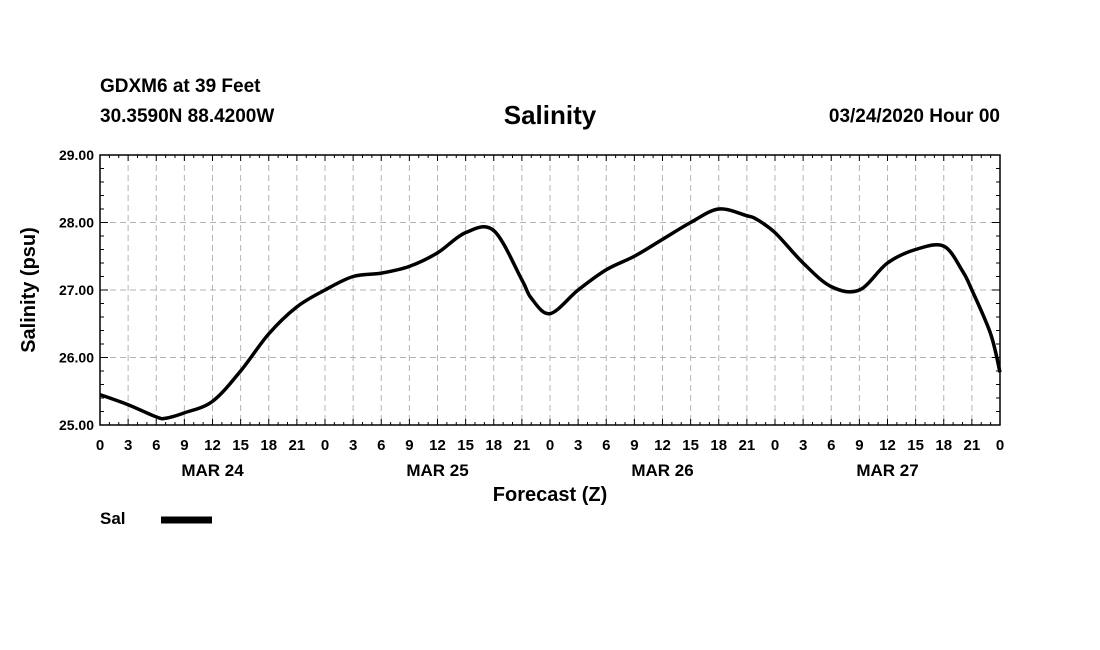  Describe the element at coordinates (662, 470) in the screenshot. I see `day-label: MAR 26` at that location.